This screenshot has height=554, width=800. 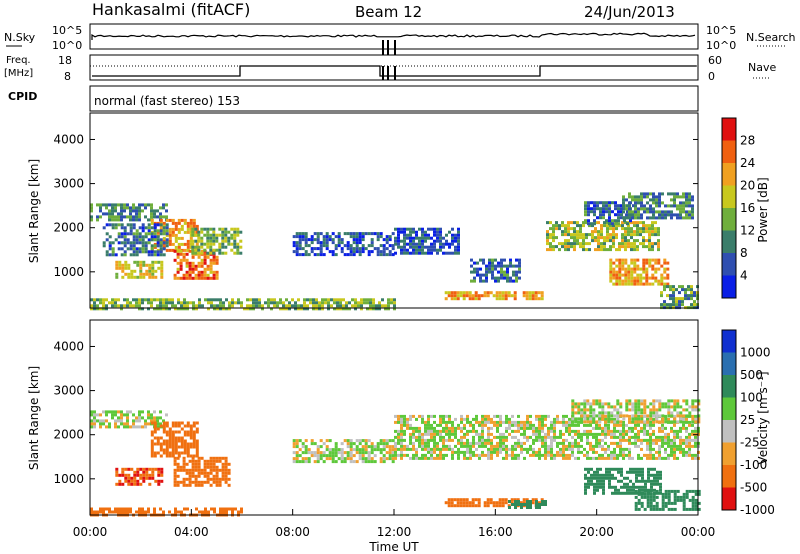 What do you see at coordinates (711, 76) in the screenshot?
I see `nave-tick-bottom: 0` at bounding box center [711, 76].